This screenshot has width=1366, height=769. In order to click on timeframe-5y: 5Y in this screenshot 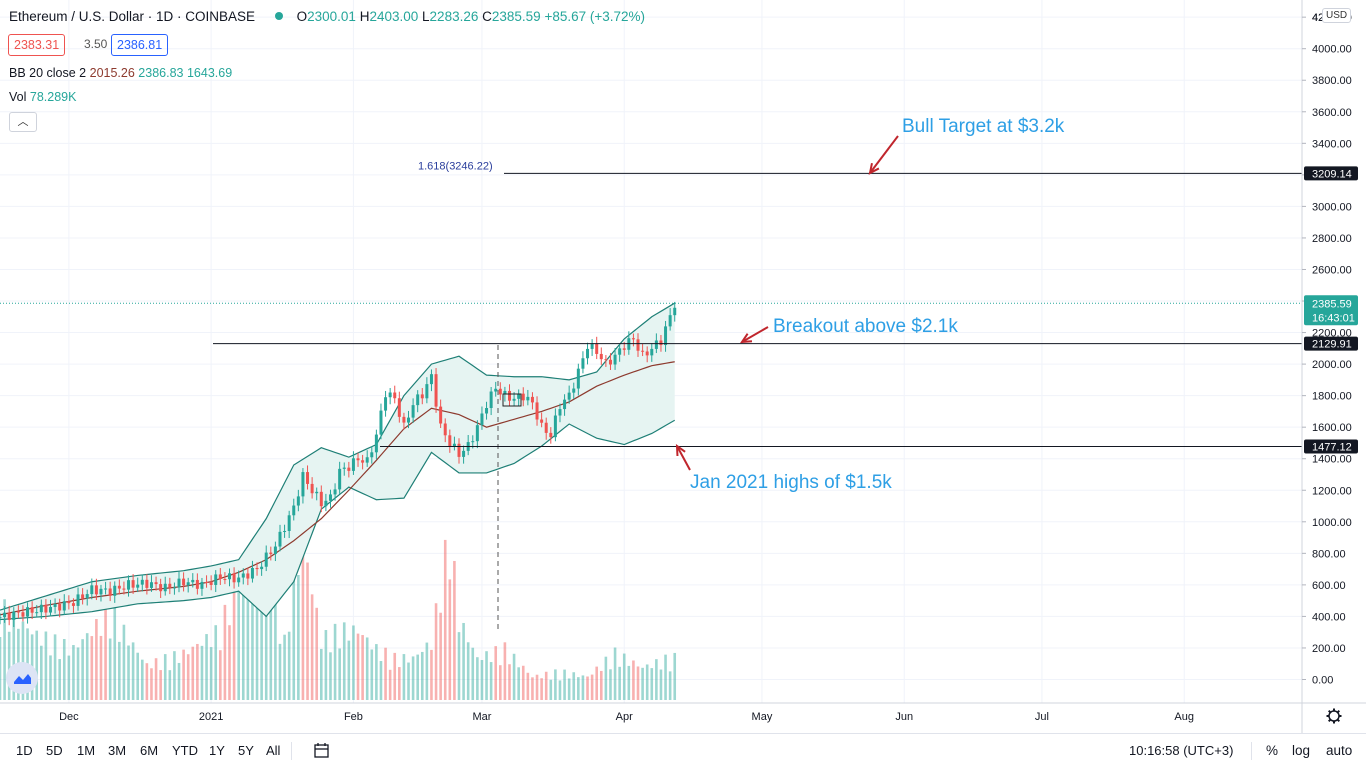, I will do `click(246, 750)`.